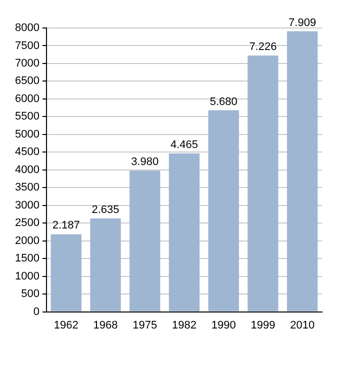 This screenshot has height=373, width=350. I want to click on y-tick-label: 4000, so click(27, 170).